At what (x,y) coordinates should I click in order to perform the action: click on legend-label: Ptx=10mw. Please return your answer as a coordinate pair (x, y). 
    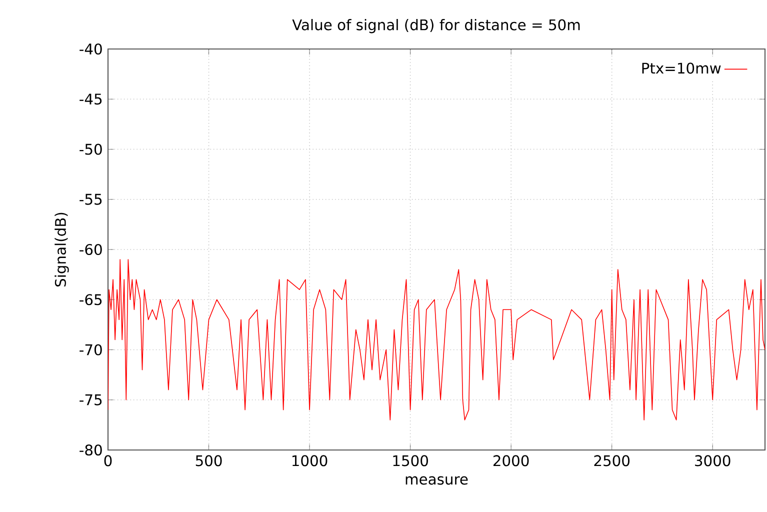
    Looking at the image, I should click on (681, 68).